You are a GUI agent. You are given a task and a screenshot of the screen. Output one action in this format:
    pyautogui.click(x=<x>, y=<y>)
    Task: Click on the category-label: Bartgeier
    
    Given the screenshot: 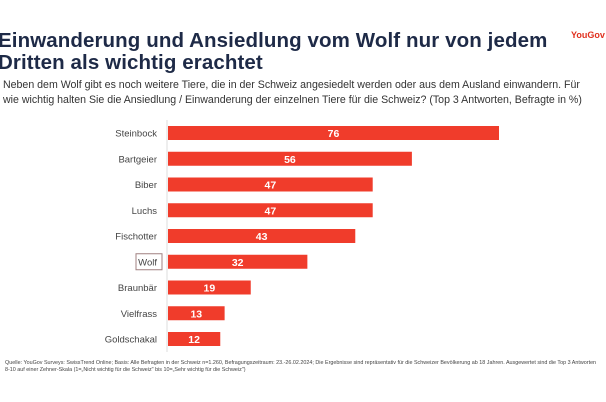 What is the action you would take?
    pyautogui.click(x=137, y=159)
    